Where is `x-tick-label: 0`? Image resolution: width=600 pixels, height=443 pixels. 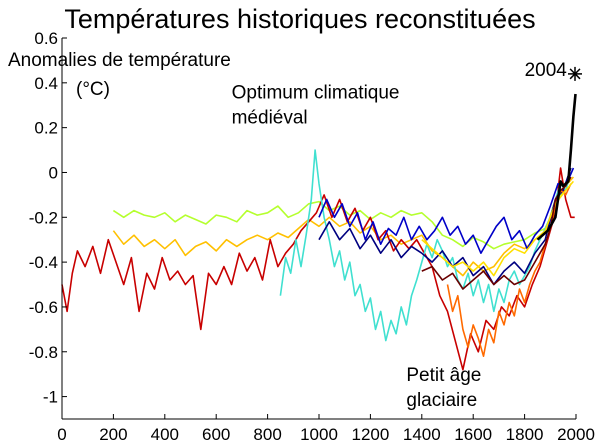 x-tick-label: 0 is located at coordinates (61, 434).